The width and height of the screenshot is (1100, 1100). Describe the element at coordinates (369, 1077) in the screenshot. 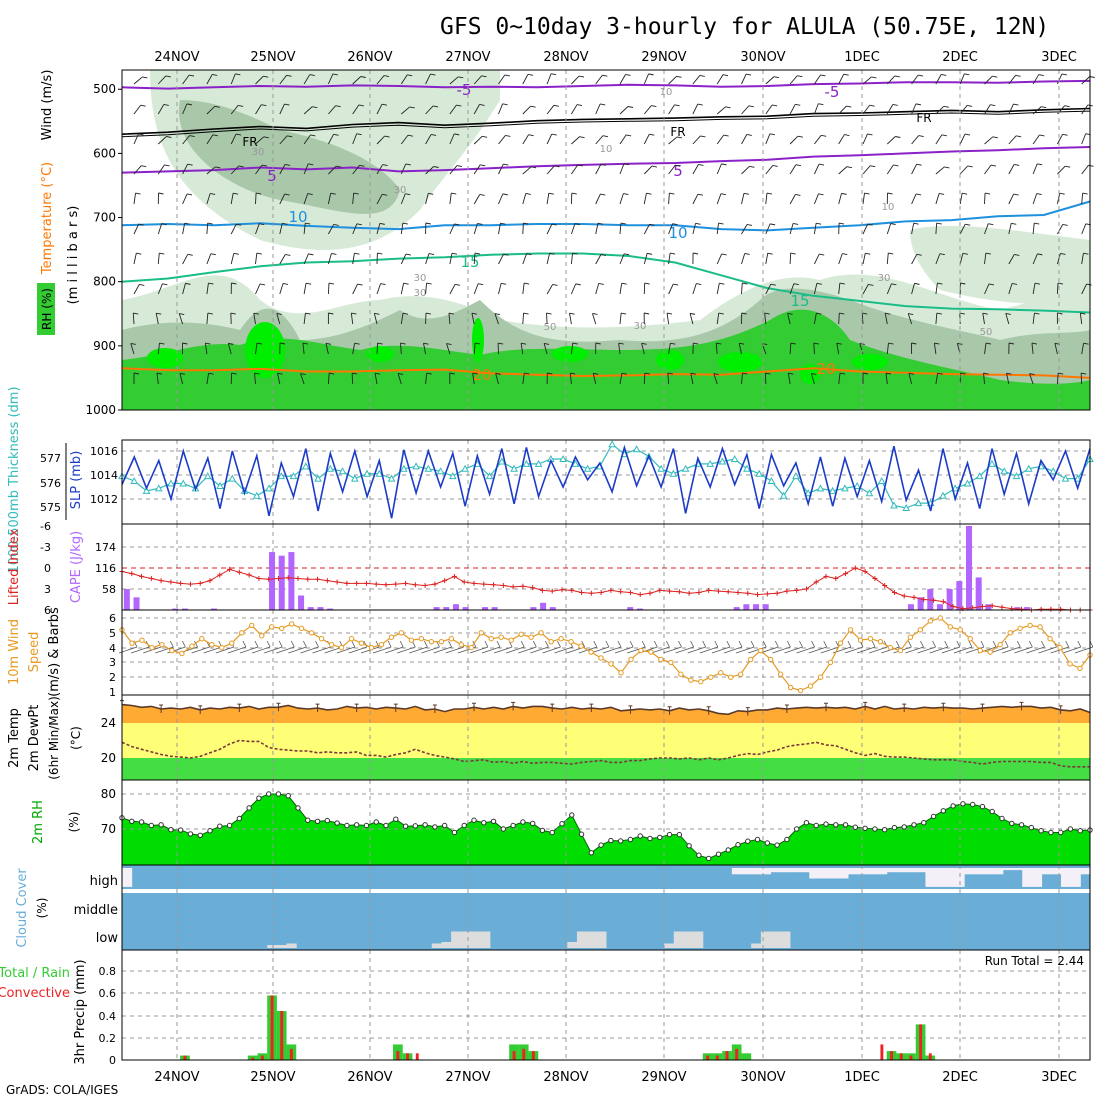

I see `x-tick-bottom-2: 26NOV` at that location.